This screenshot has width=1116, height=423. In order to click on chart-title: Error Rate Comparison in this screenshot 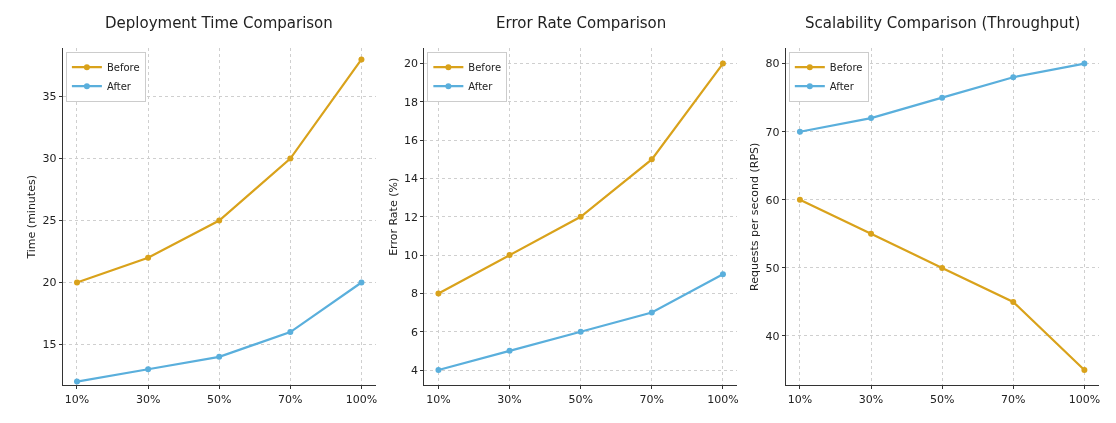, I will do `click(581, 23)`.